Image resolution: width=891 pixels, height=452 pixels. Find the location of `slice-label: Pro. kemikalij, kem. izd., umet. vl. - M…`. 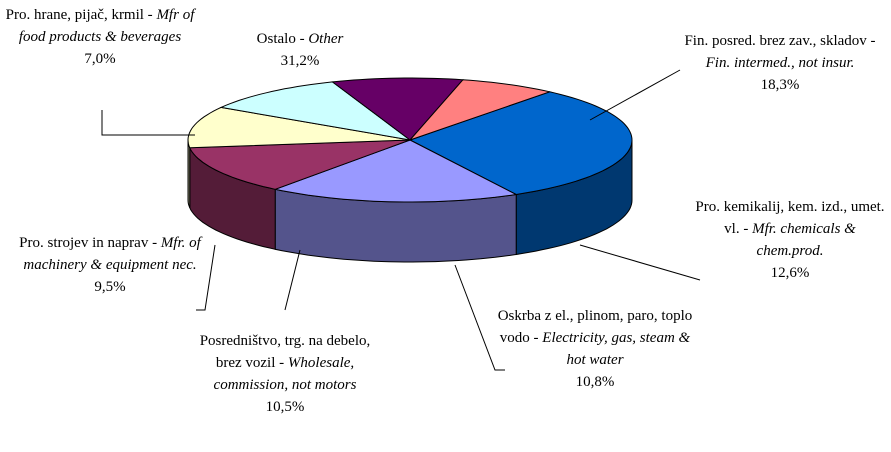

slice-label: Pro. kemikalij, kem. izd., umet. vl. - M… is located at coordinates (790, 240).